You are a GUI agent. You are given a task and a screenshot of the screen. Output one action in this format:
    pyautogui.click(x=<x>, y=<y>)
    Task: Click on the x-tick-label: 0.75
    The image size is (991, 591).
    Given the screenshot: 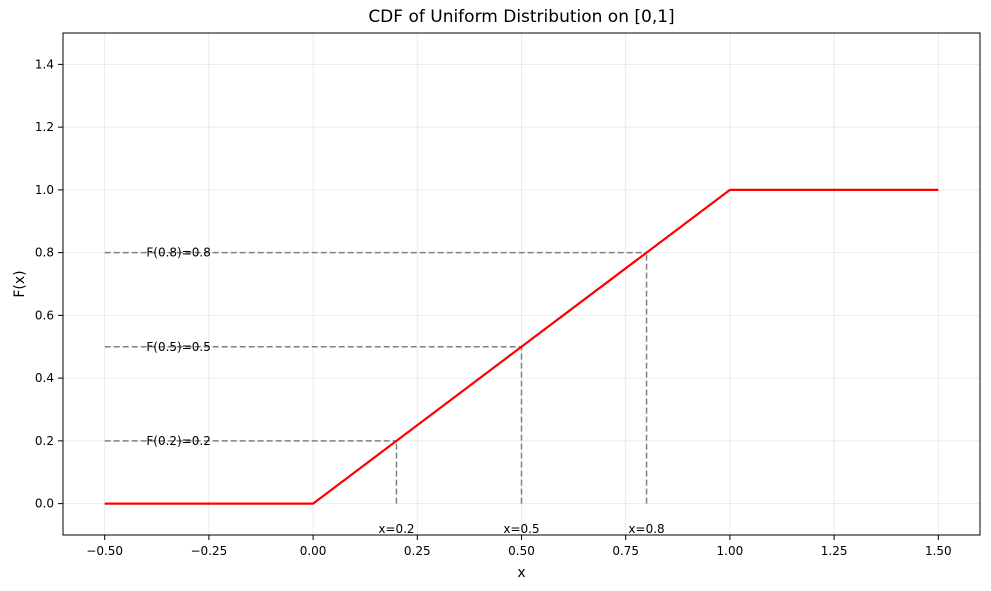 What is the action you would take?
    pyautogui.click(x=625, y=551)
    